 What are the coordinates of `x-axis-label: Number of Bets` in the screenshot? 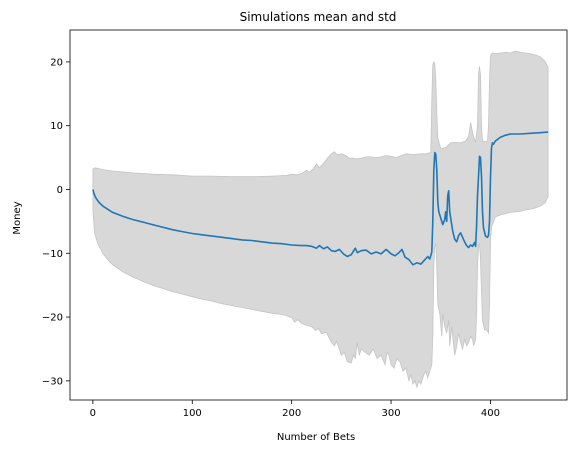 It's located at (316, 437).